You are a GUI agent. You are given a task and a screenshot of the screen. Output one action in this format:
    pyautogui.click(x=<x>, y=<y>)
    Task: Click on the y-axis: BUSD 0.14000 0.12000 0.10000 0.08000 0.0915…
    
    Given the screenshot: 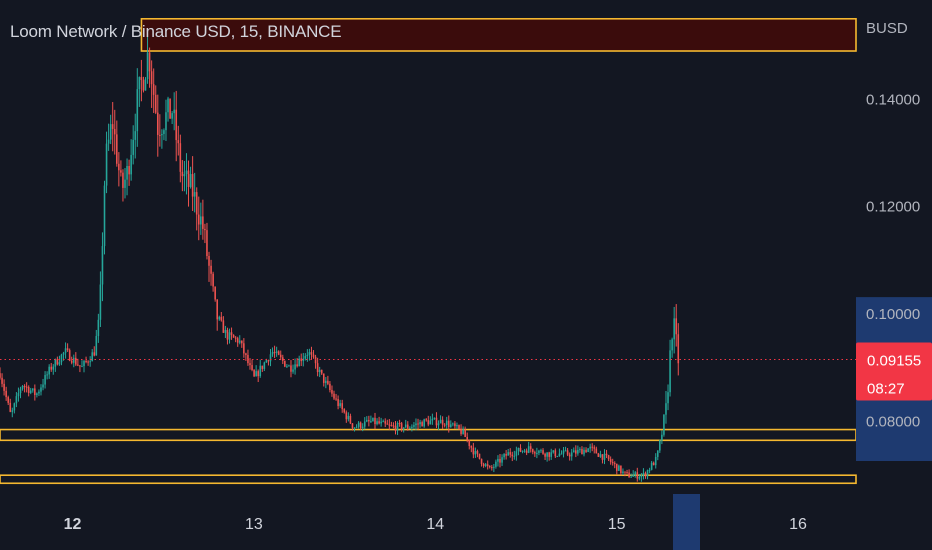 What is the action you would take?
    pyautogui.click(x=894, y=240)
    